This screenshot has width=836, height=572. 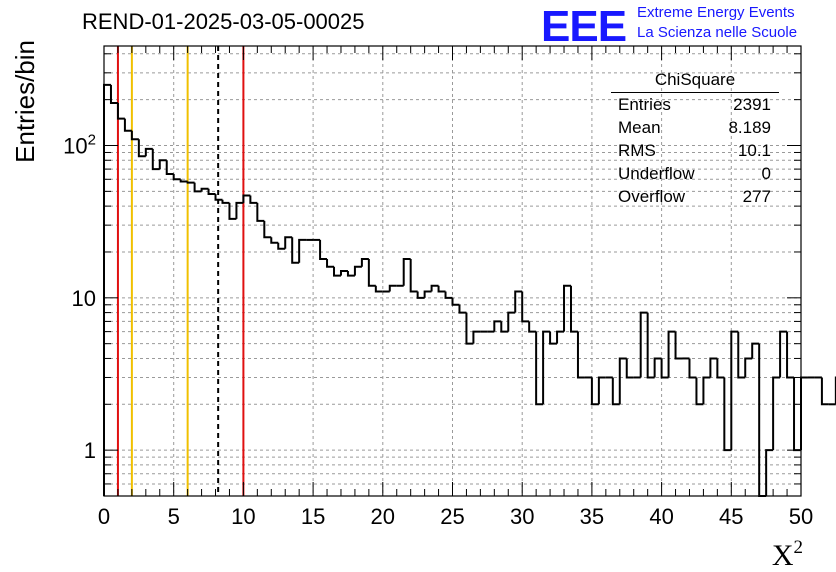 What do you see at coordinates (522, 516) in the screenshot?
I see `x-tick-label: 30` at bounding box center [522, 516].